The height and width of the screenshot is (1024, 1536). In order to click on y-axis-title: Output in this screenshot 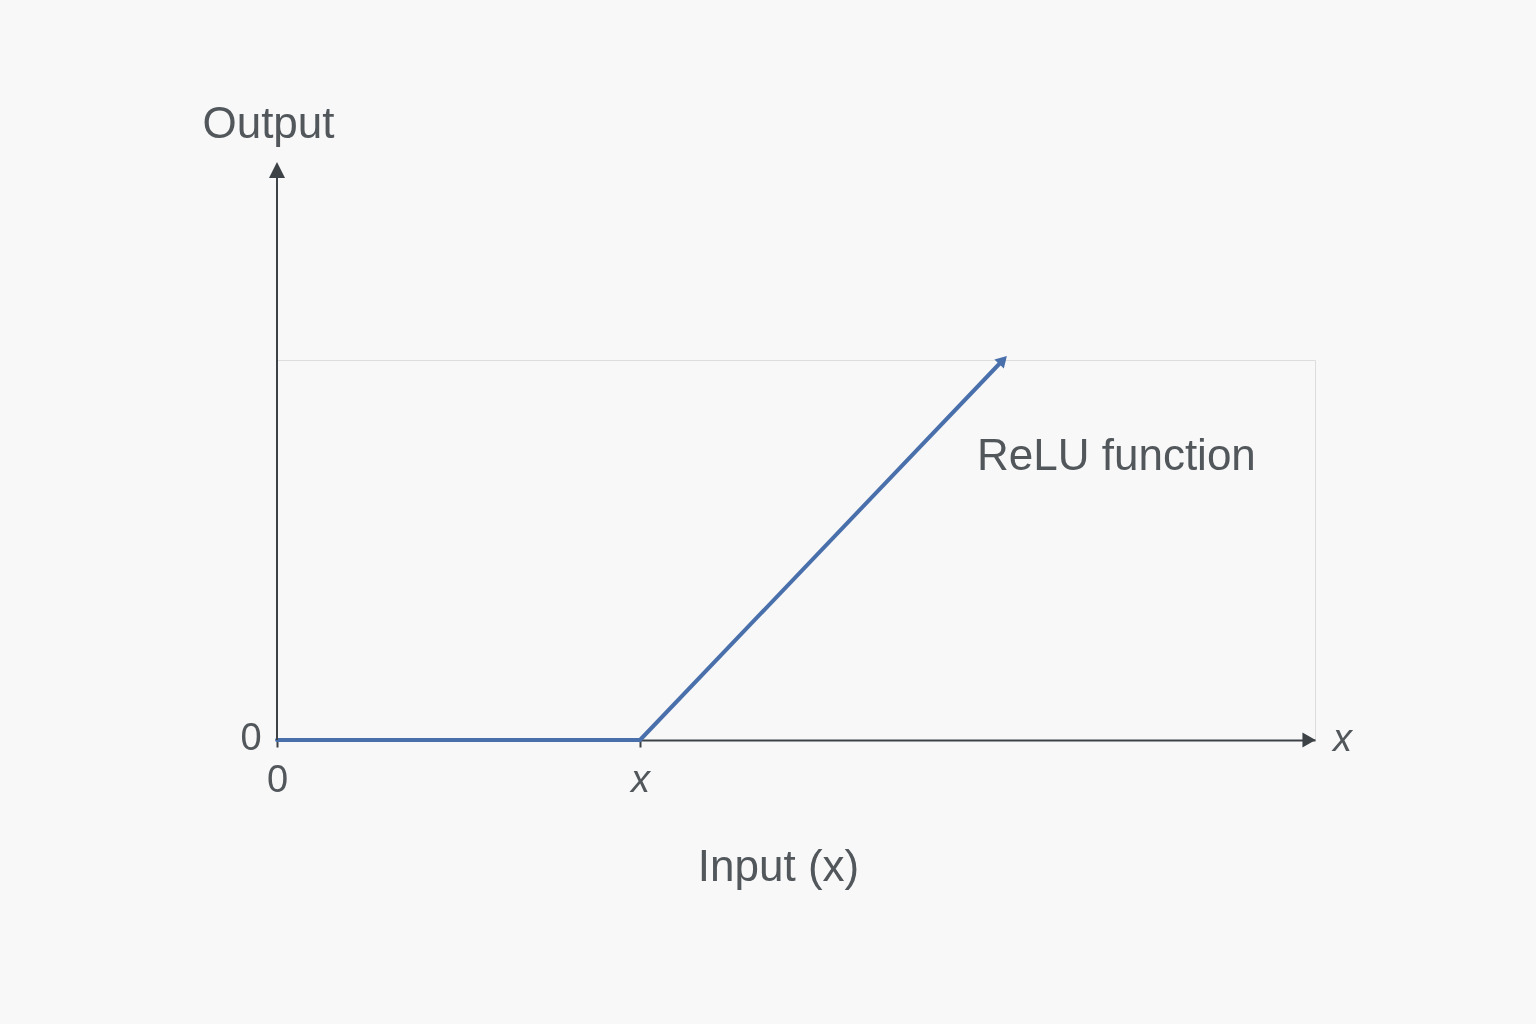, I will do `click(268, 122)`.